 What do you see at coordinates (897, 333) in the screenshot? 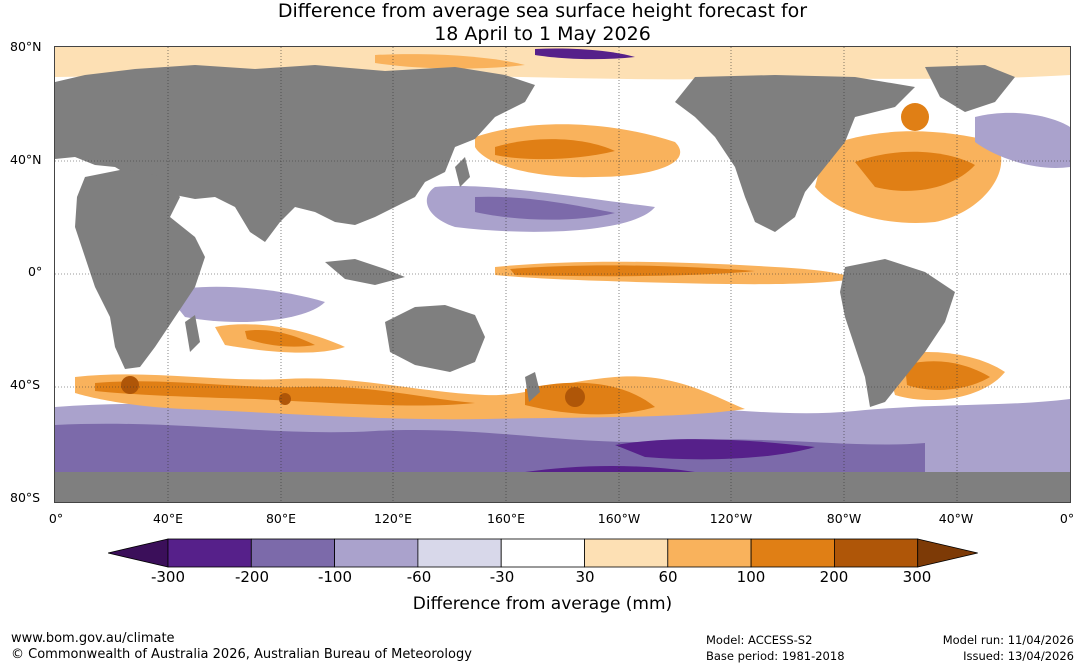
I see `land-south-america` at bounding box center [897, 333].